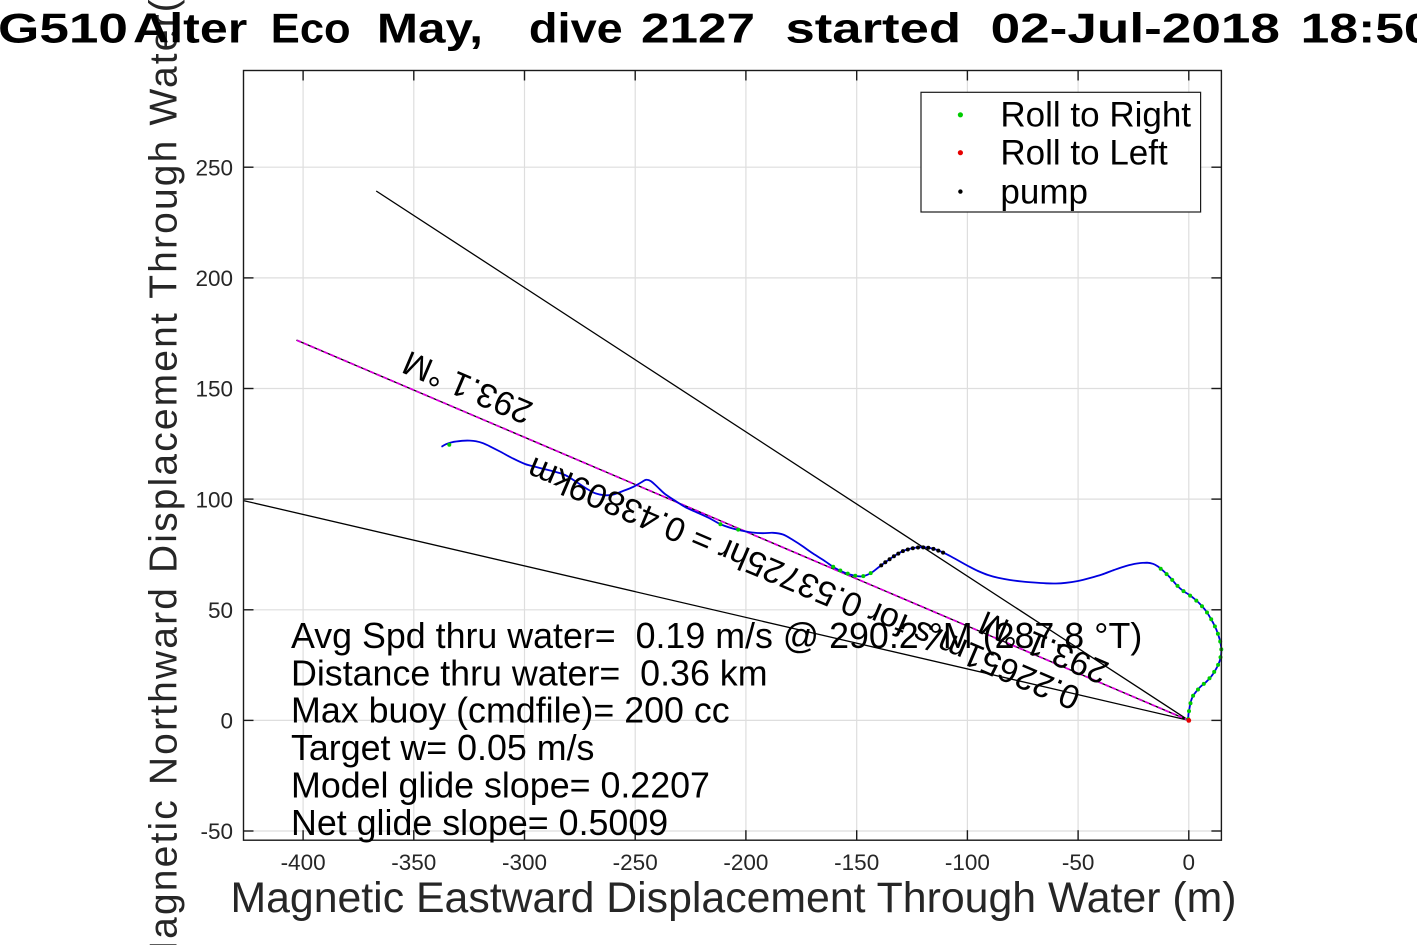 The height and width of the screenshot is (945, 1417). What do you see at coordinates (524, 862) in the screenshot?
I see `svg-text: -300` at bounding box center [524, 862].